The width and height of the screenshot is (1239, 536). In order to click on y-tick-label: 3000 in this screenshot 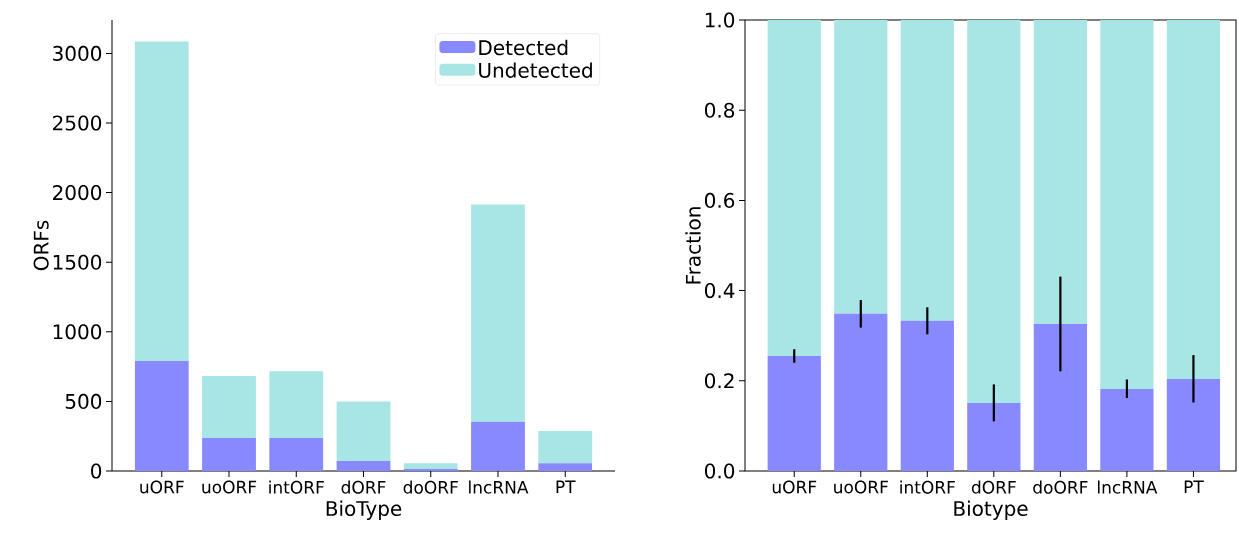, I will do `click(77, 53)`.